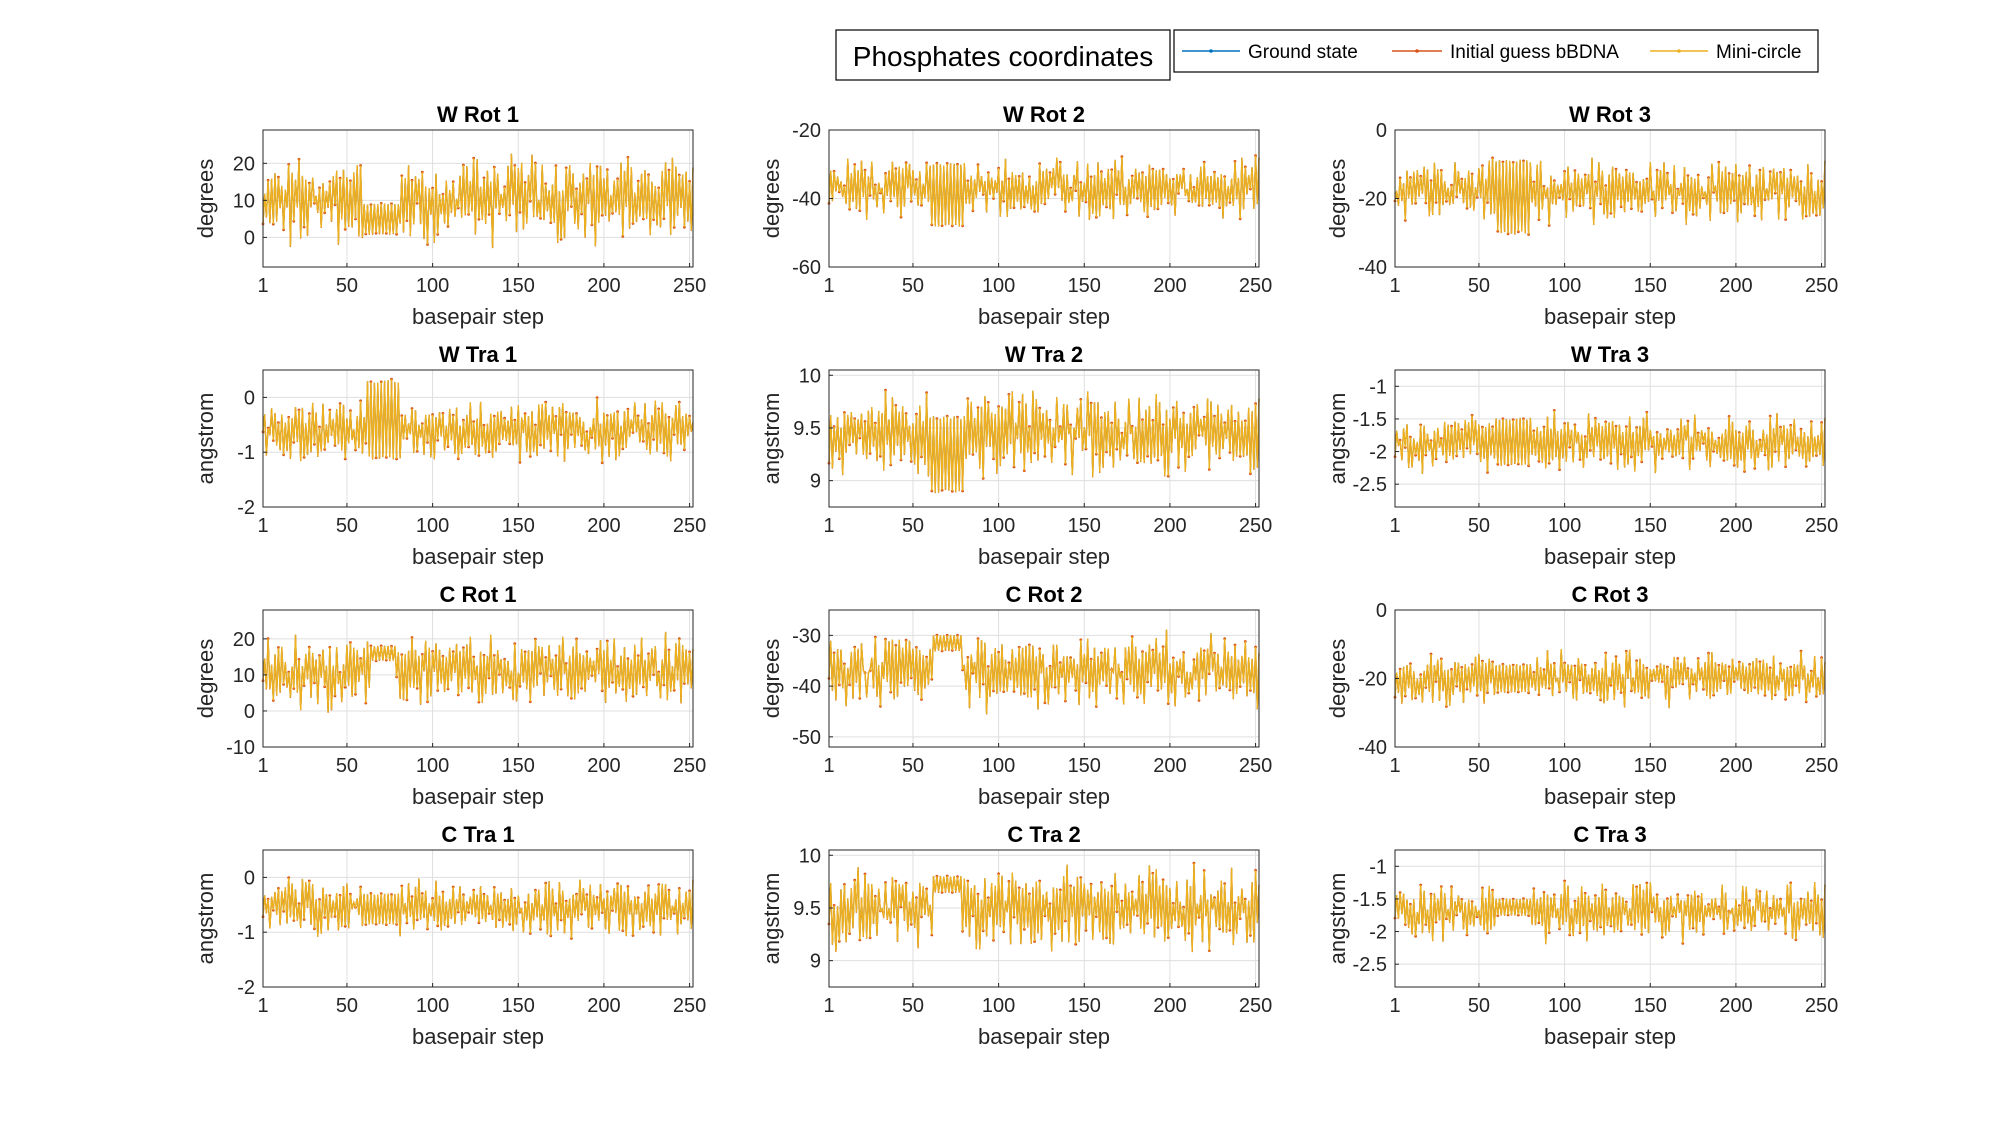  I want to click on legend-entry-ground-state: Ground state, so click(1270, 52).